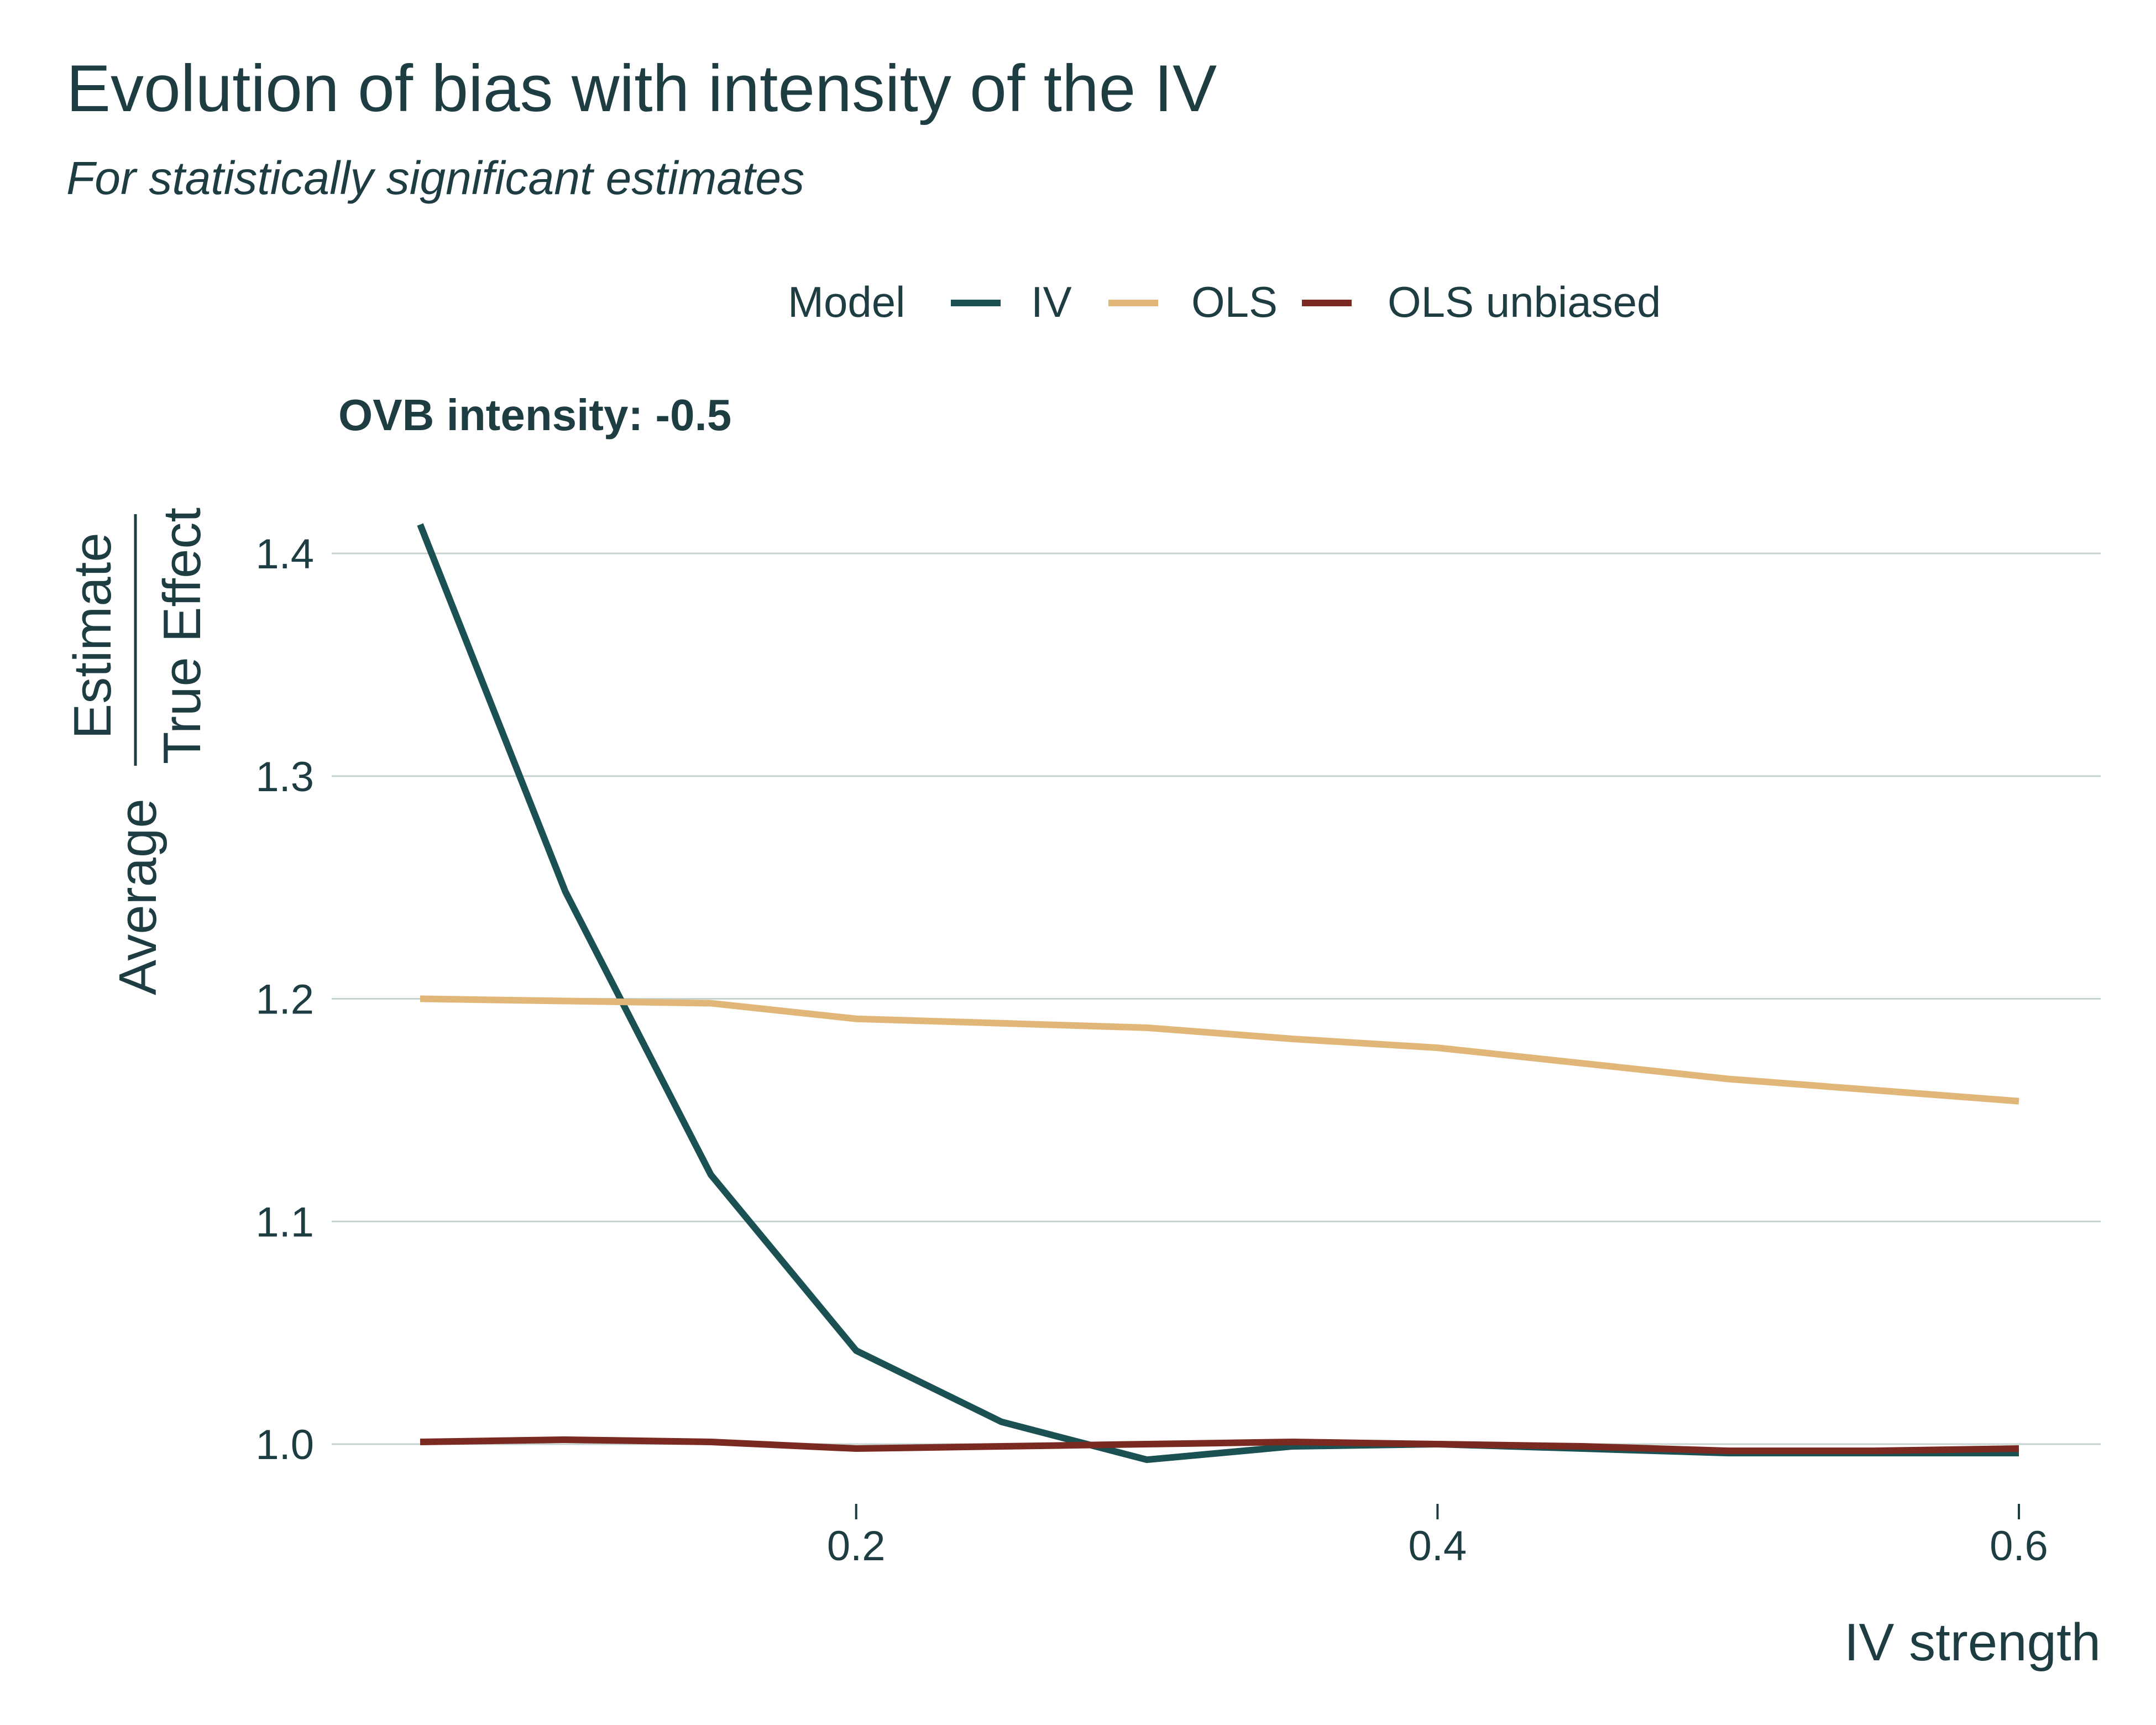 This screenshot has height=1725, width=2156. What do you see at coordinates (1219, 1446) in the screenshot?
I see `series-line-ols-unbiased` at bounding box center [1219, 1446].